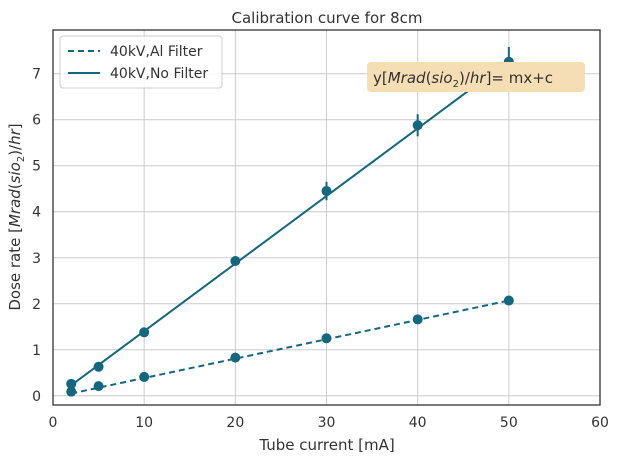  I want to click on annotation: y[Mrad(sio2)/hr]= mx+c, so click(476, 77).